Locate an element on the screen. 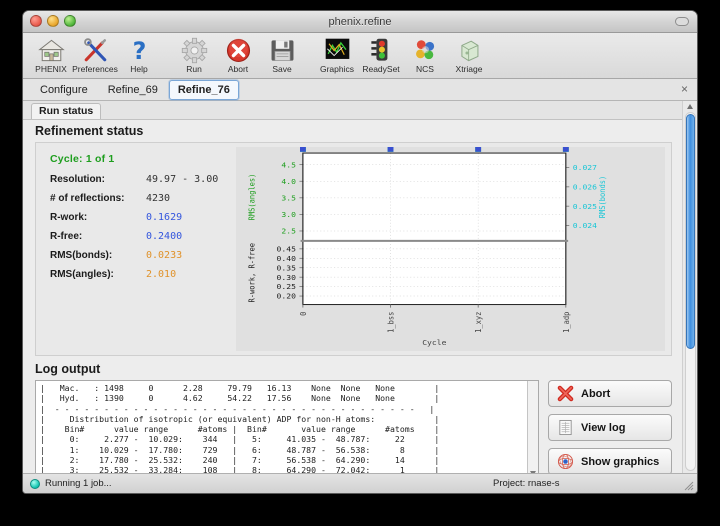 The height and width of the screenshot is (526, 720). minimize-button is located at coordinates (53, 21).